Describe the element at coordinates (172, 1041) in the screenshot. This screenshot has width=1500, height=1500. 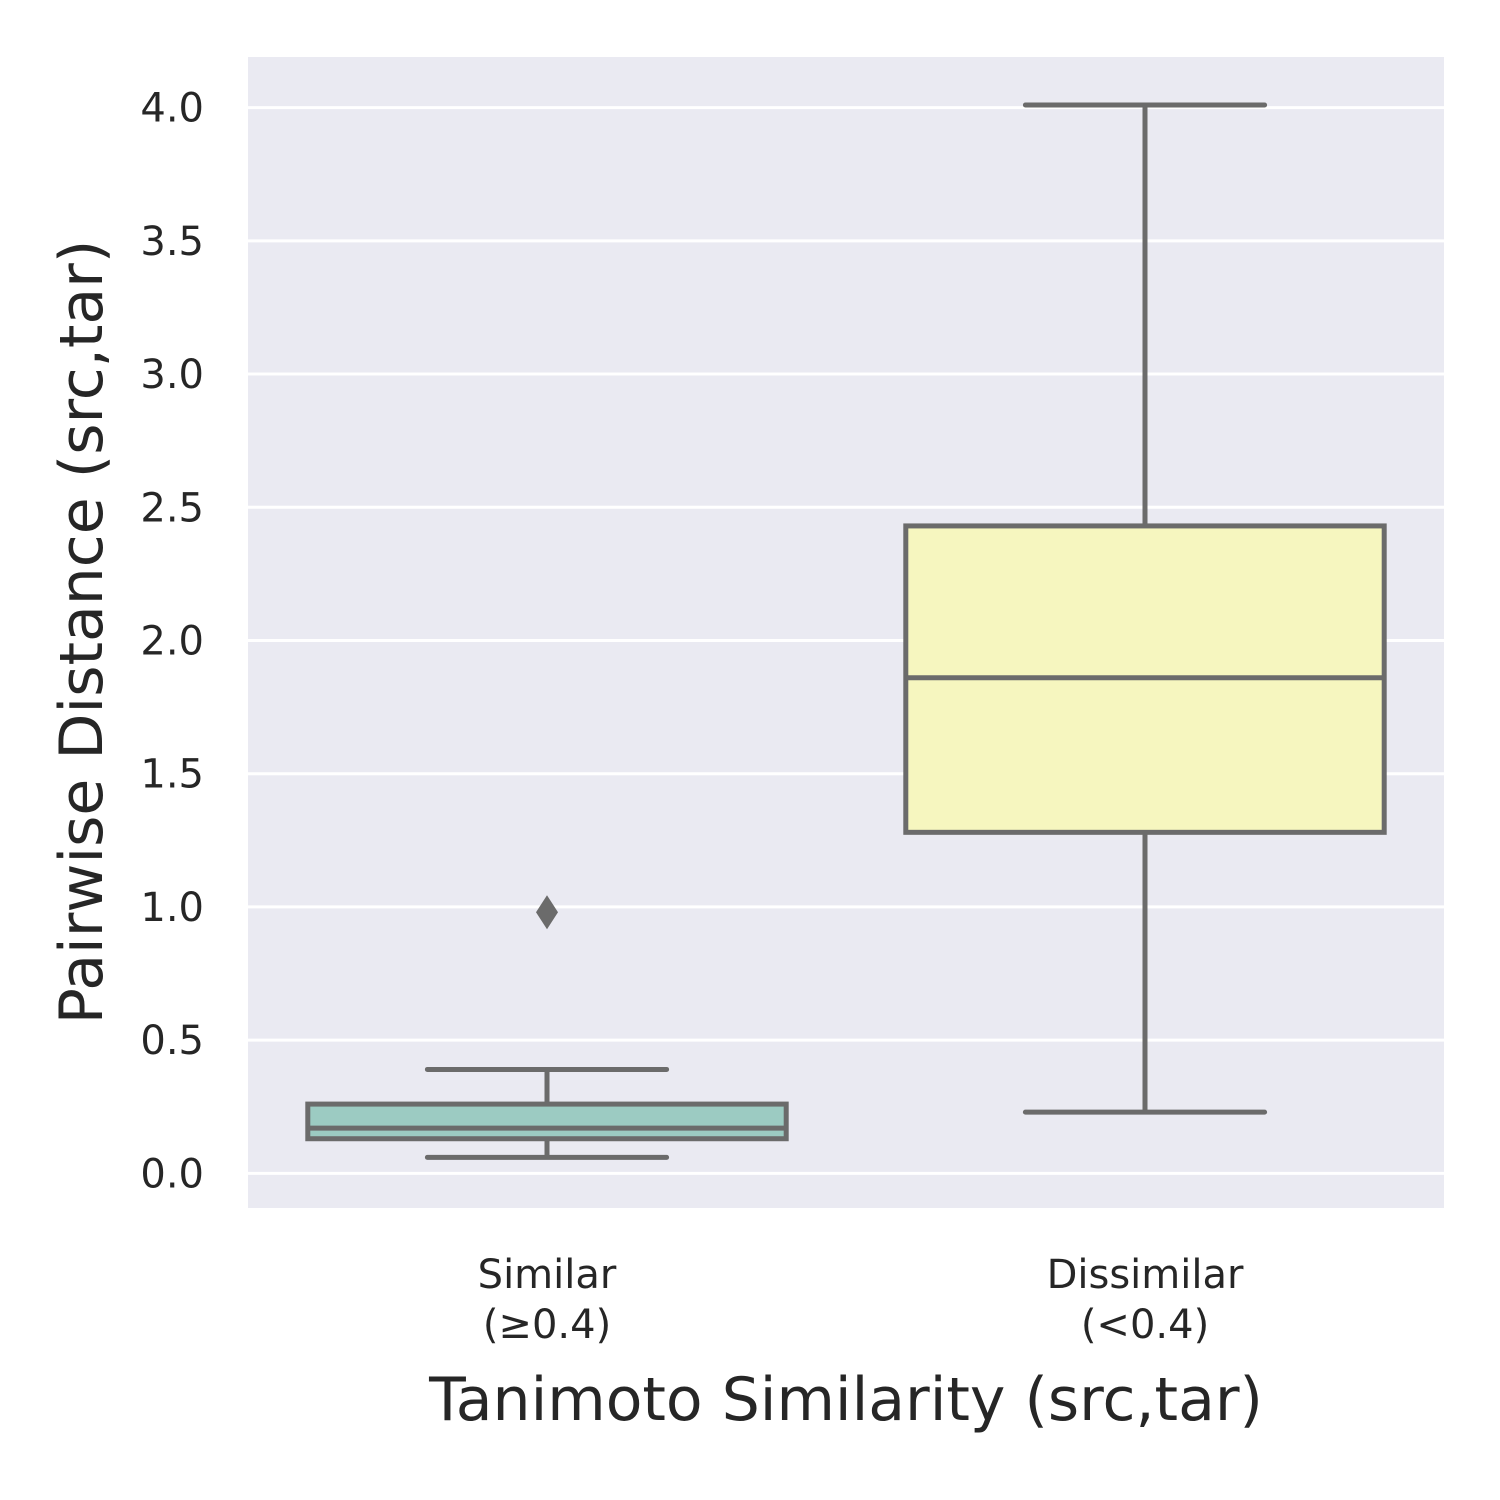
I see `y-tick-label: 0.5` at that location.